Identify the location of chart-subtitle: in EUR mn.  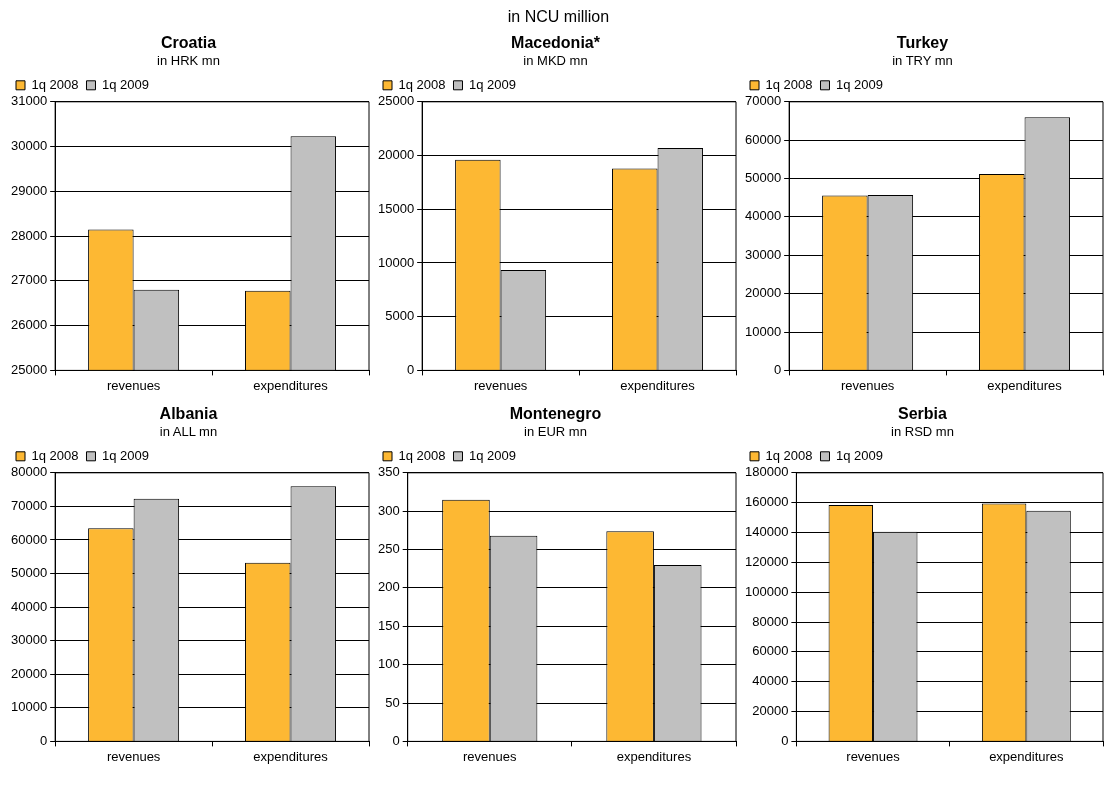
(555, 431).